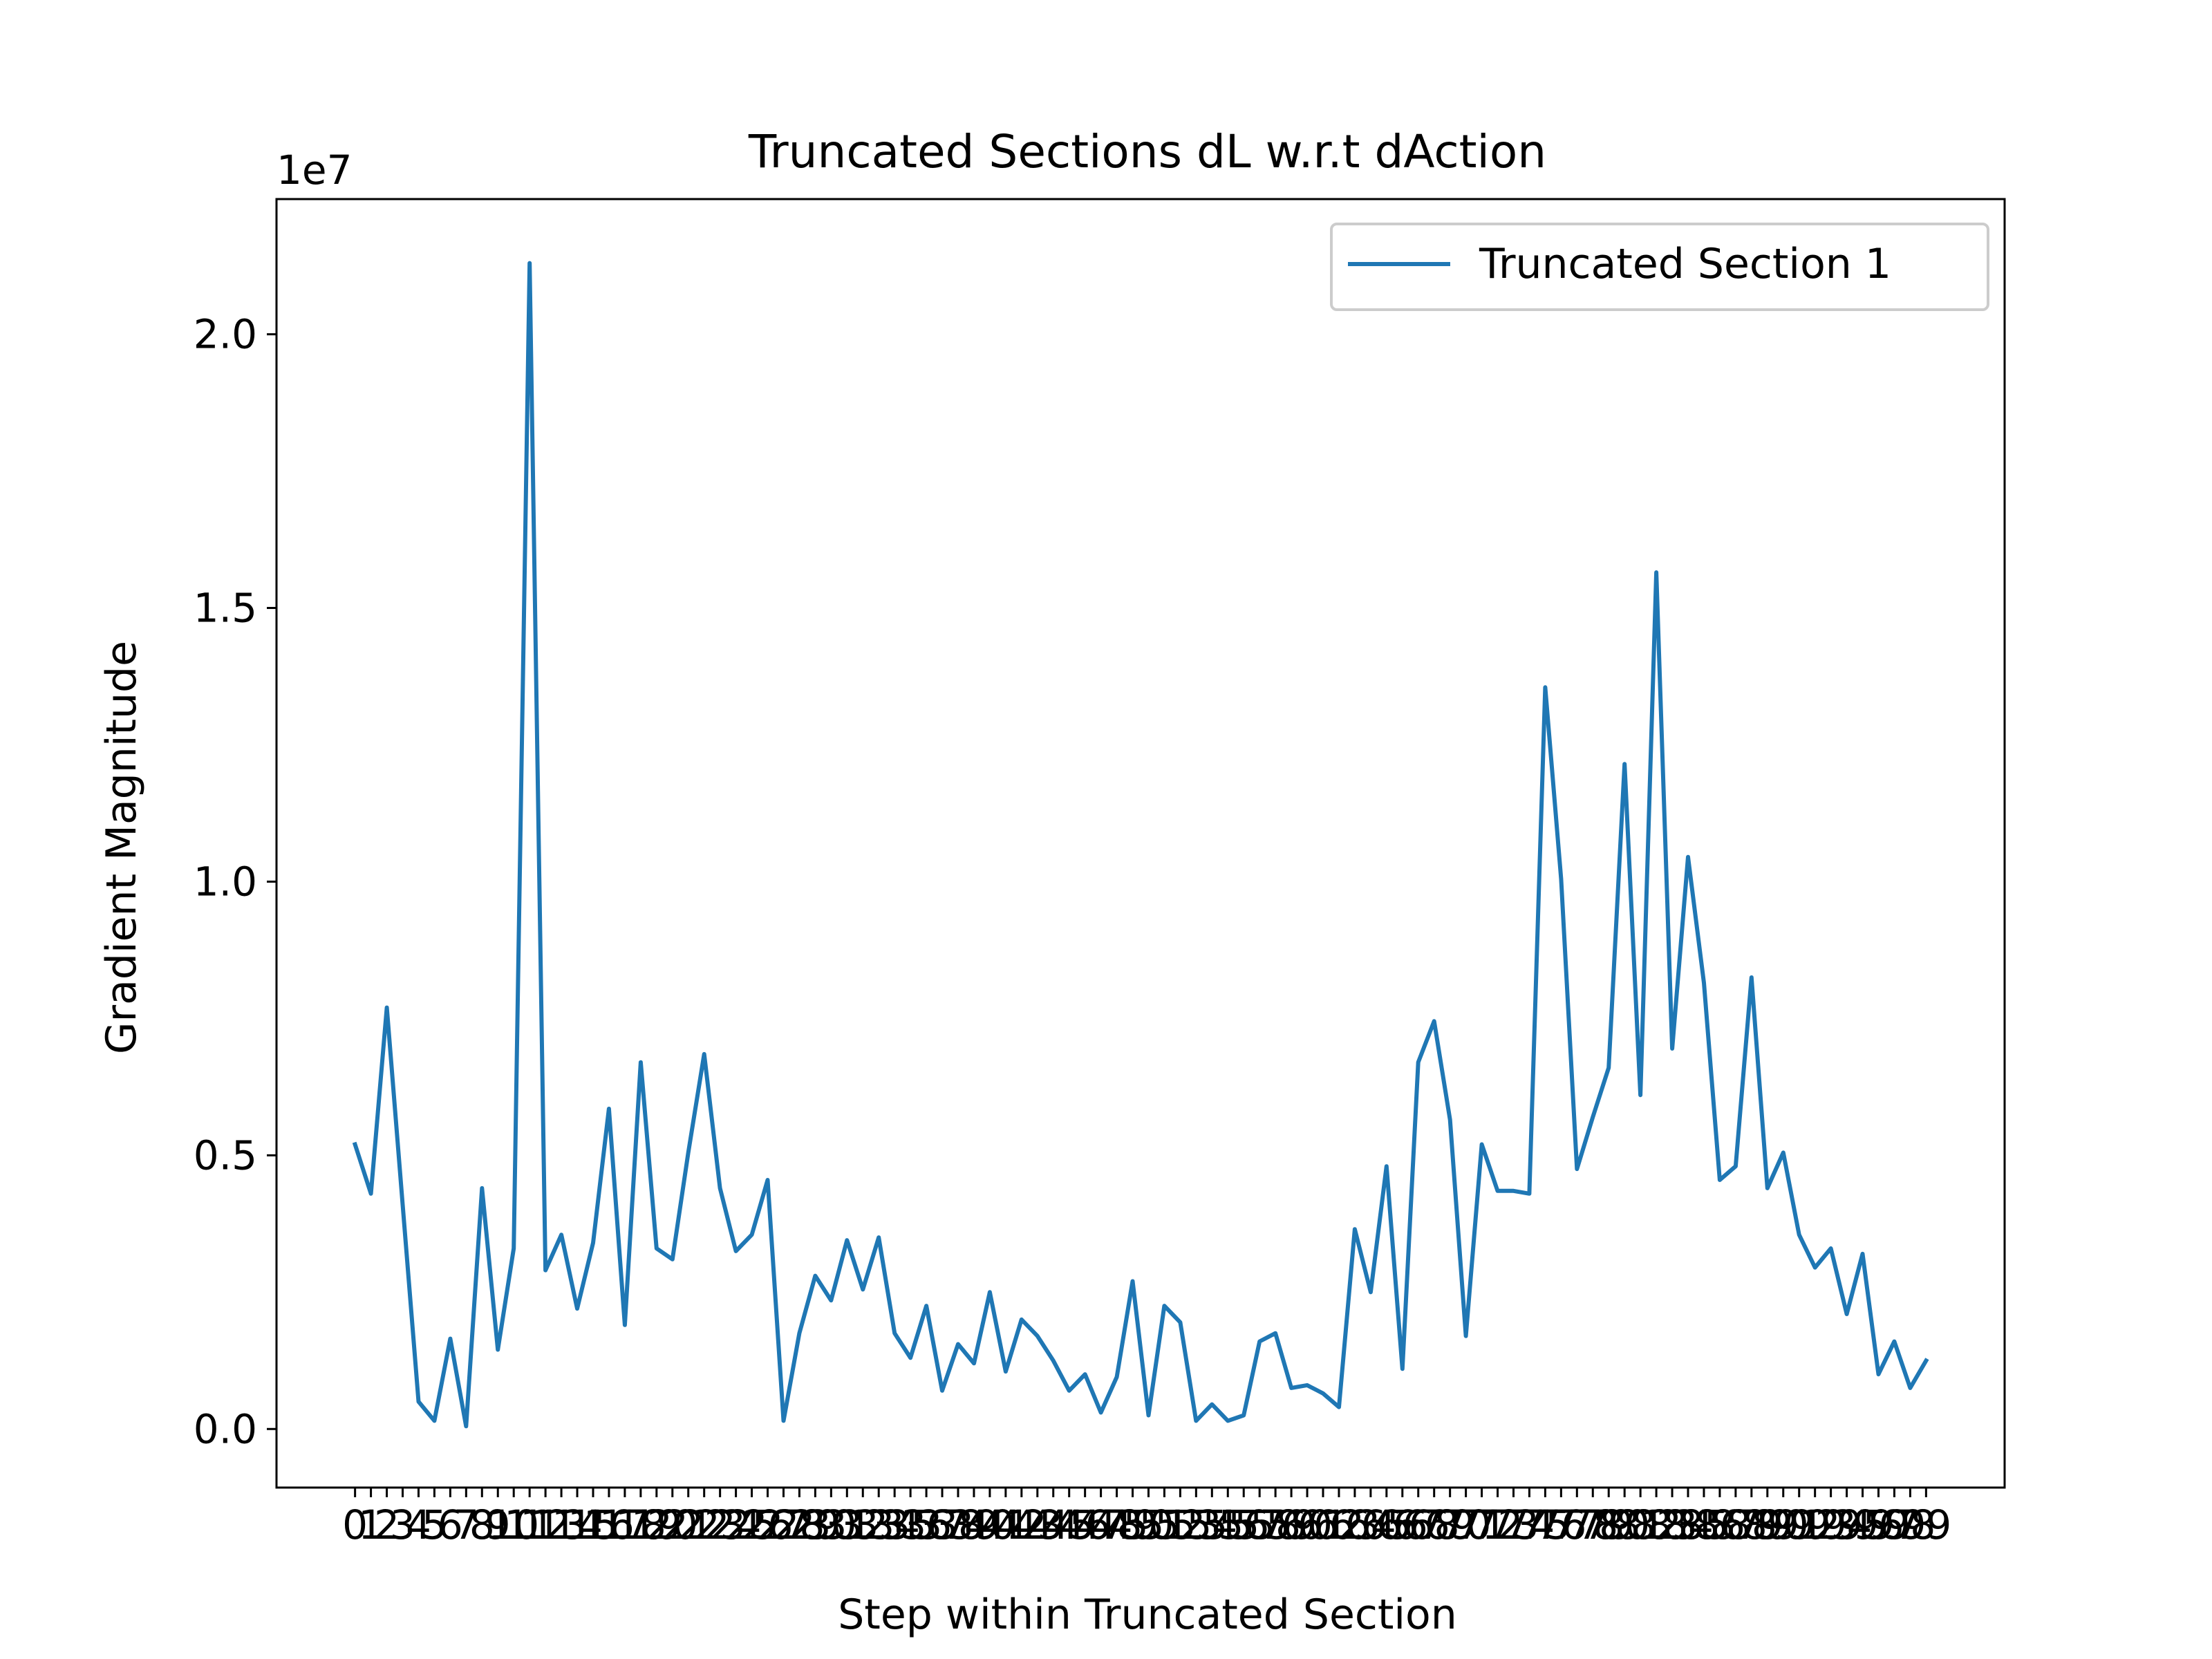 Image resolution: width=2212 pixels, height=1659 pixels. I want to click on x-tick-label: 92, so click(1816, 1525).